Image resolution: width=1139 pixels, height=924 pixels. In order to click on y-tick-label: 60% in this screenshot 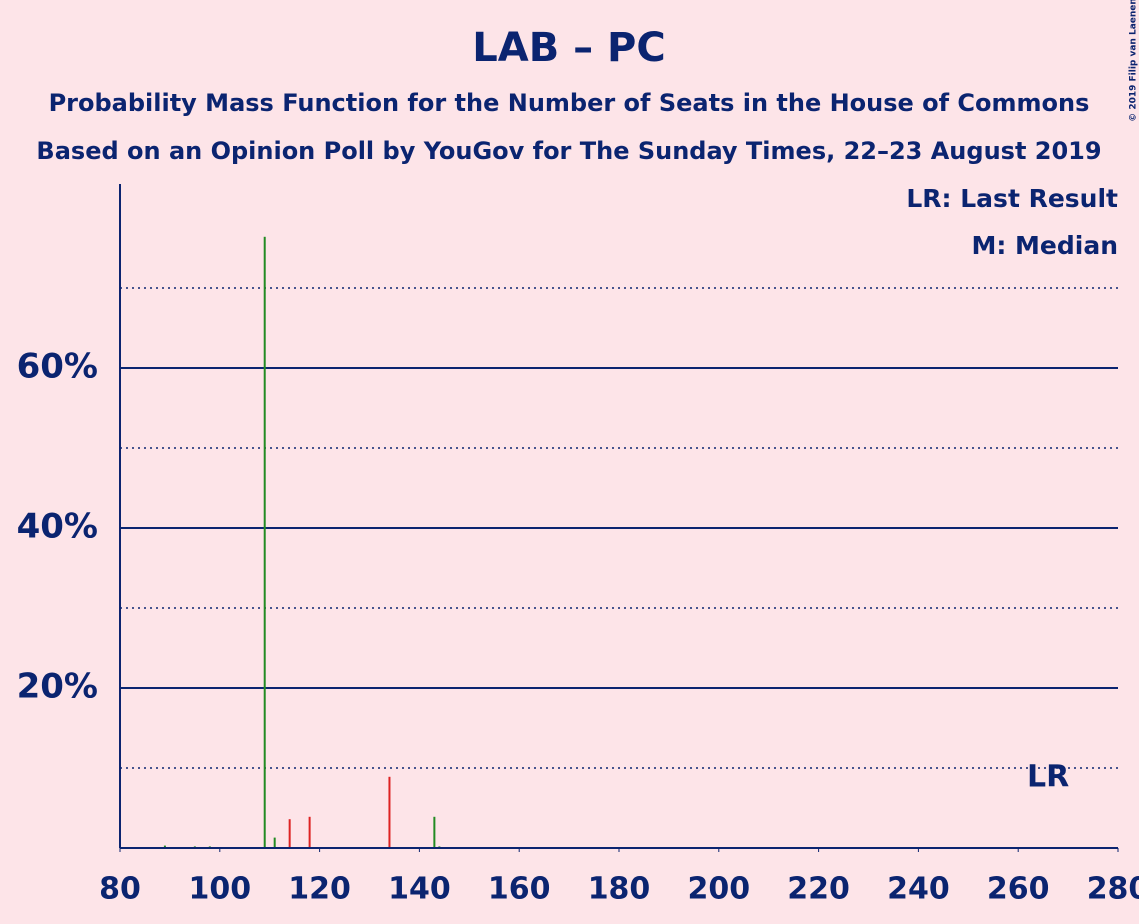, I will do `click(57, 367)`.